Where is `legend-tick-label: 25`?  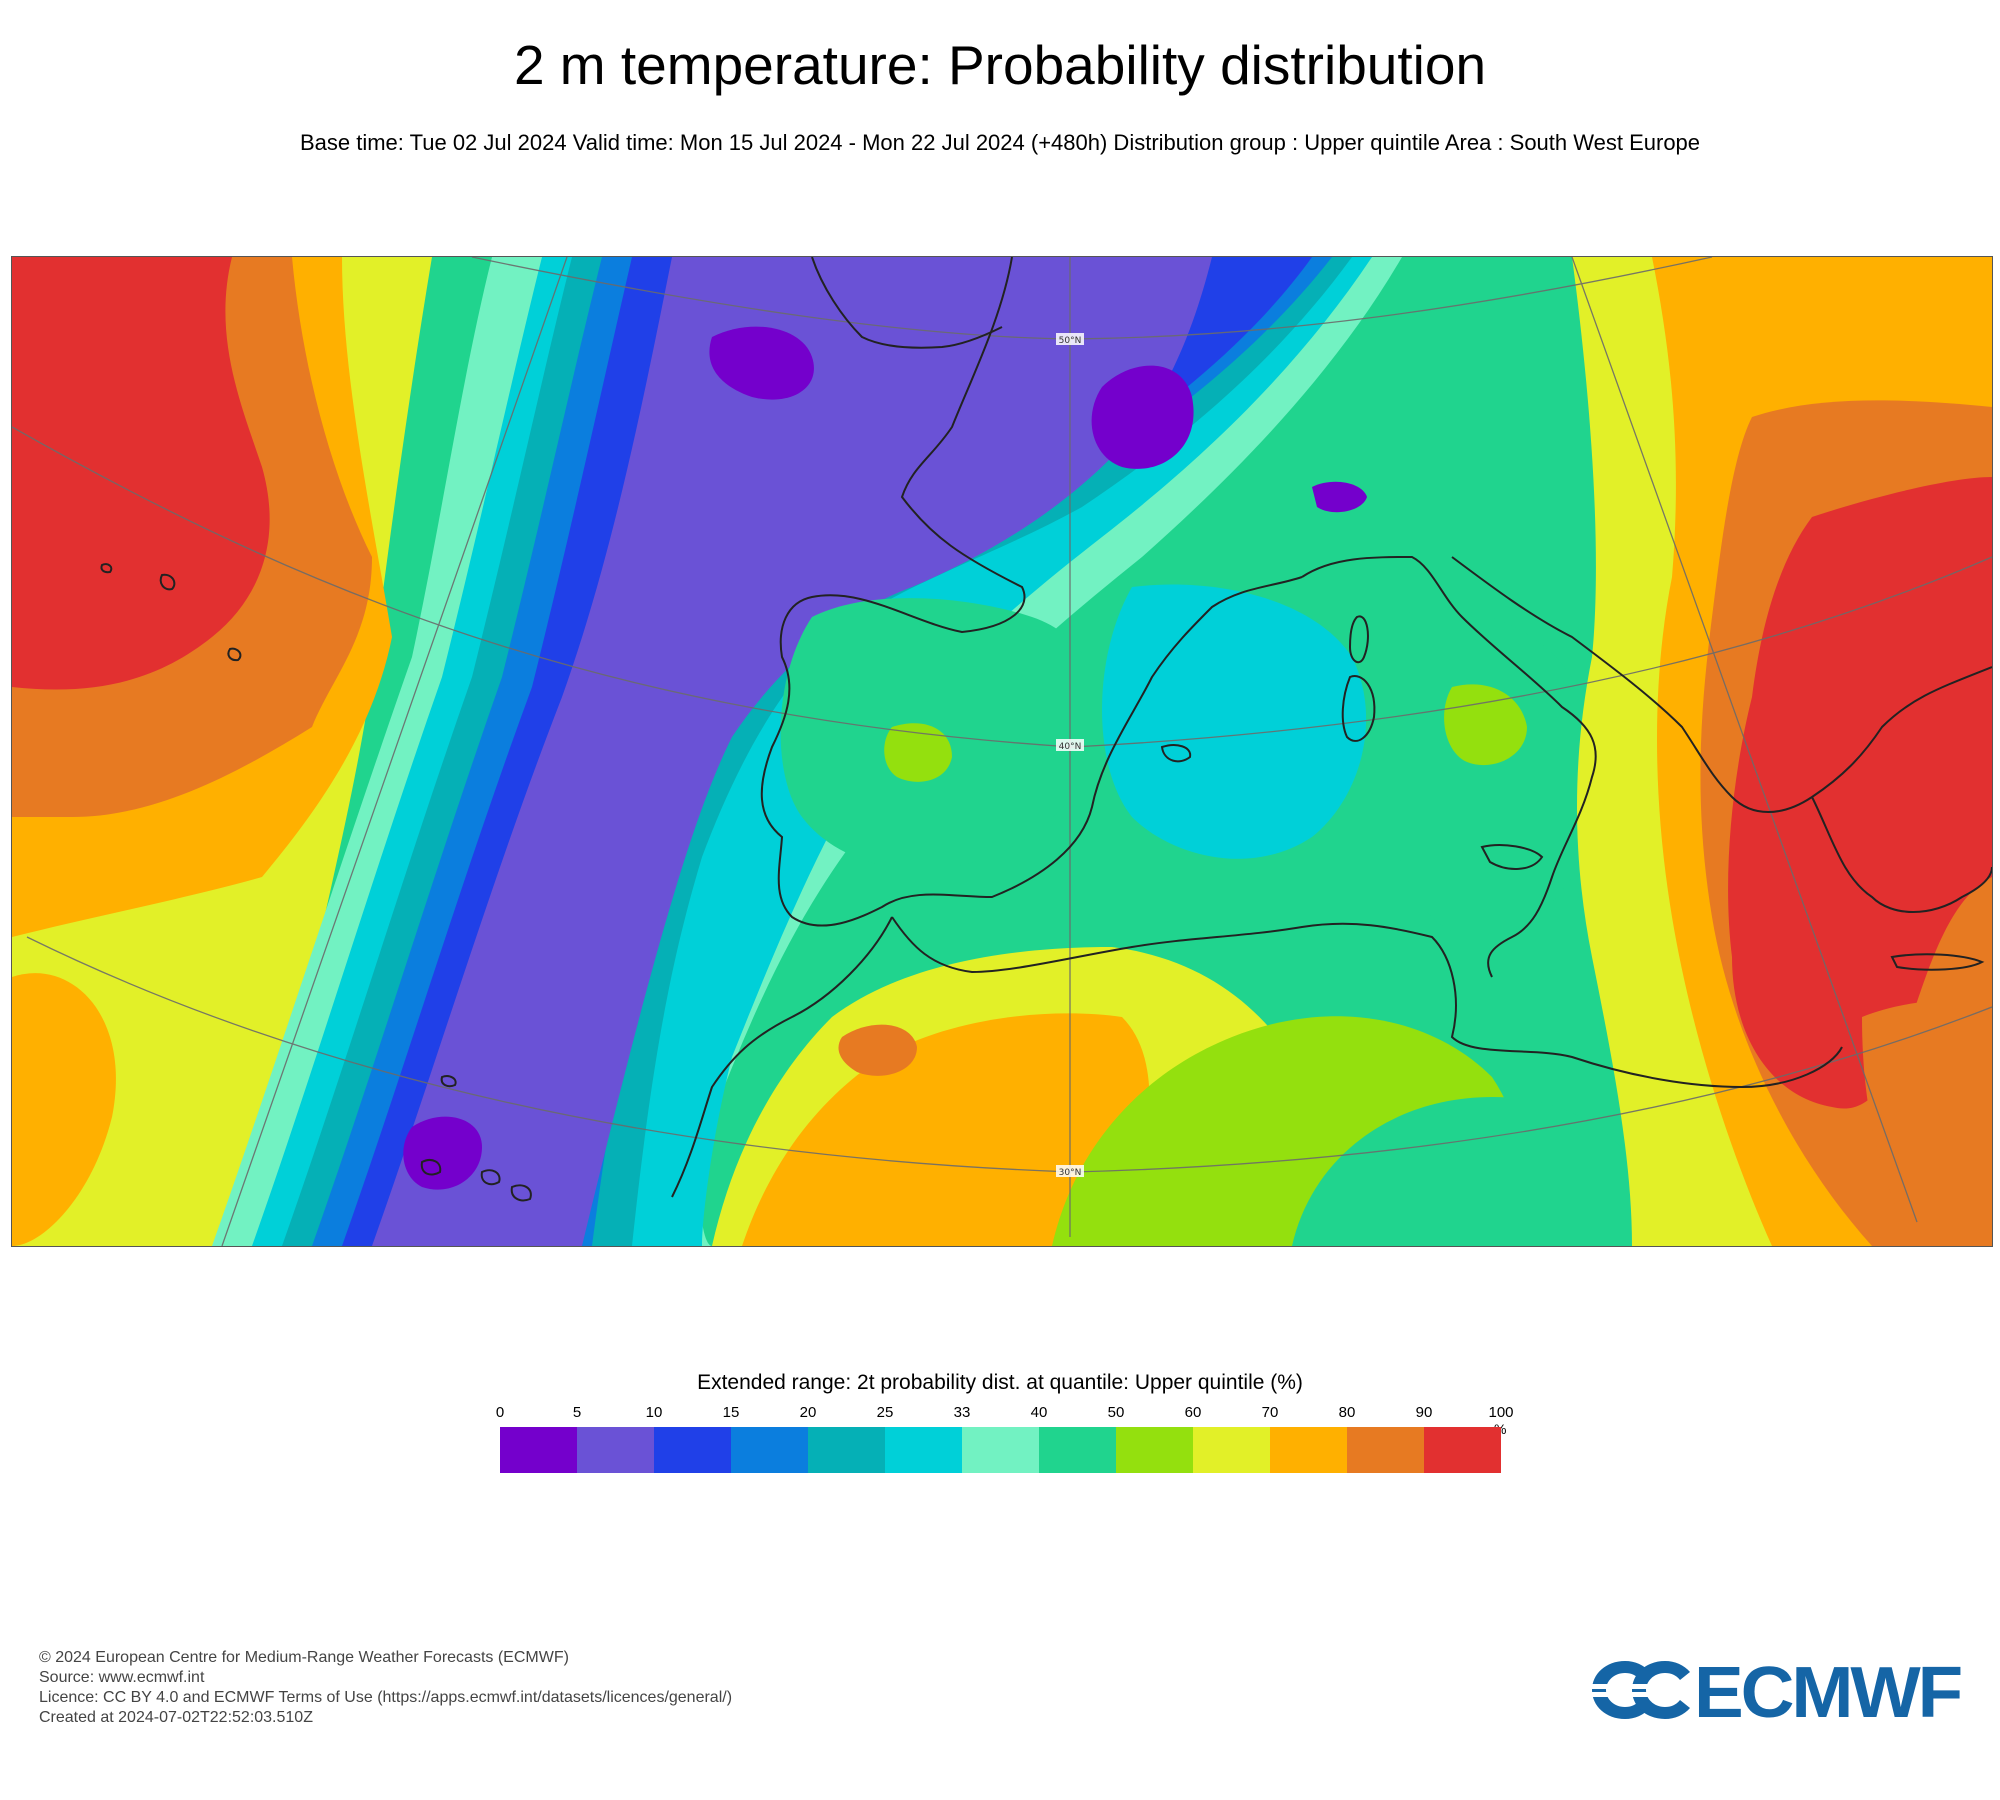
legend-tick-label: 25 is located at coordinates (885, 1412).